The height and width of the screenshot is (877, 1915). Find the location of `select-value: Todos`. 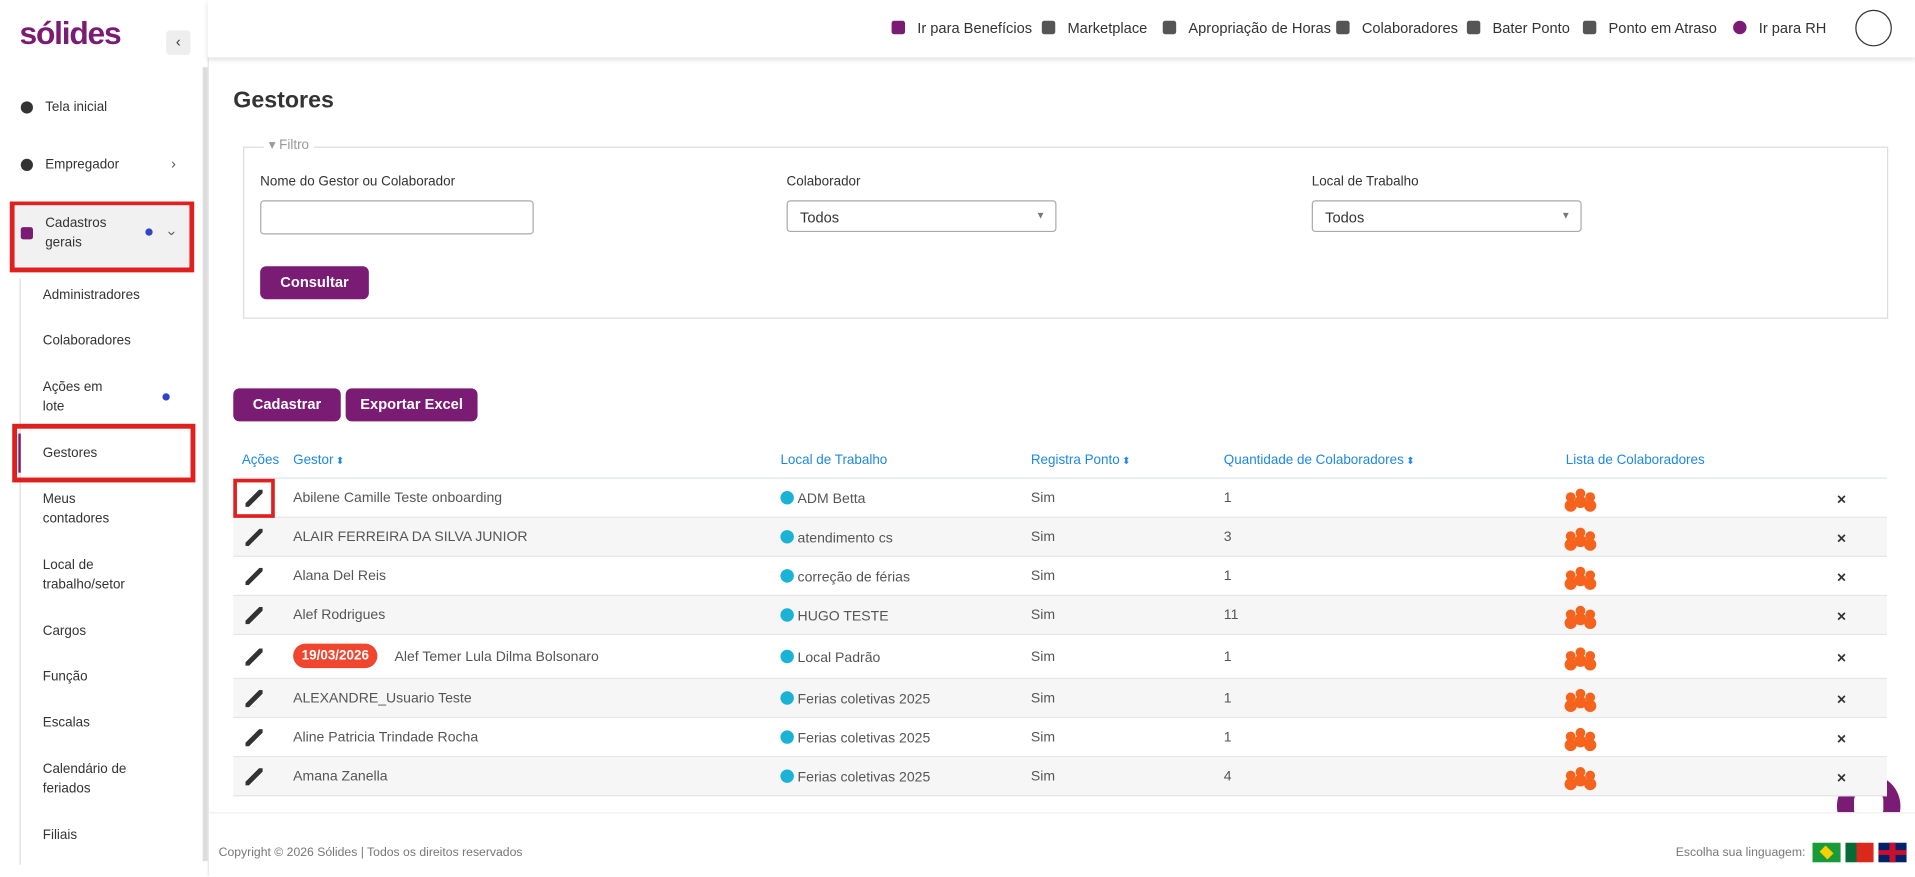

select-value: Todos is located at coordinates (819, 217).